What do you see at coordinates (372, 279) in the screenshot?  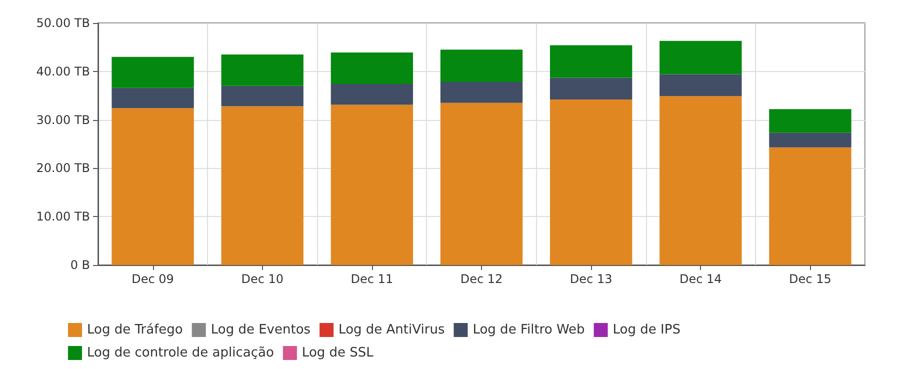 I see `x-tick-label: Dec 11` at bounding box center [372, 279].